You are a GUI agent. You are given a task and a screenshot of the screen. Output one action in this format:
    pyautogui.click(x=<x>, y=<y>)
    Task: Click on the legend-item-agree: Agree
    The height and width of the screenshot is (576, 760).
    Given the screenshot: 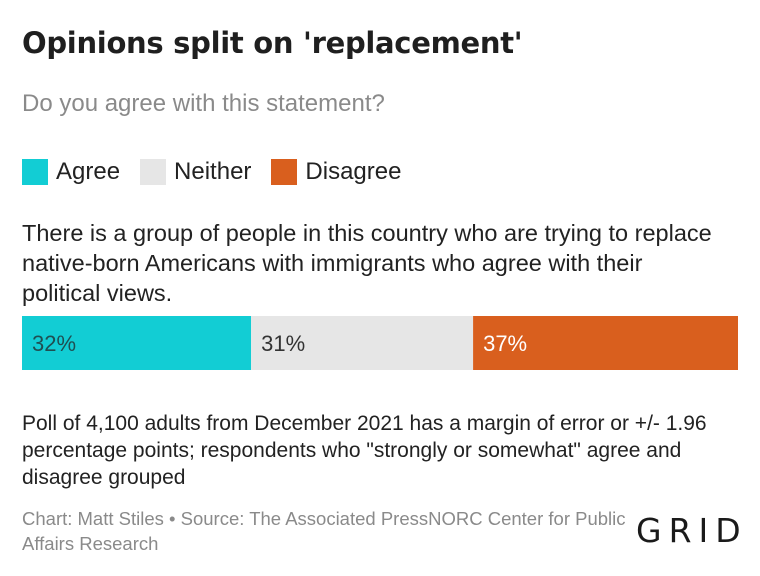 What is the action you would take?
    pyautogui.click(x=71, y=172)
    